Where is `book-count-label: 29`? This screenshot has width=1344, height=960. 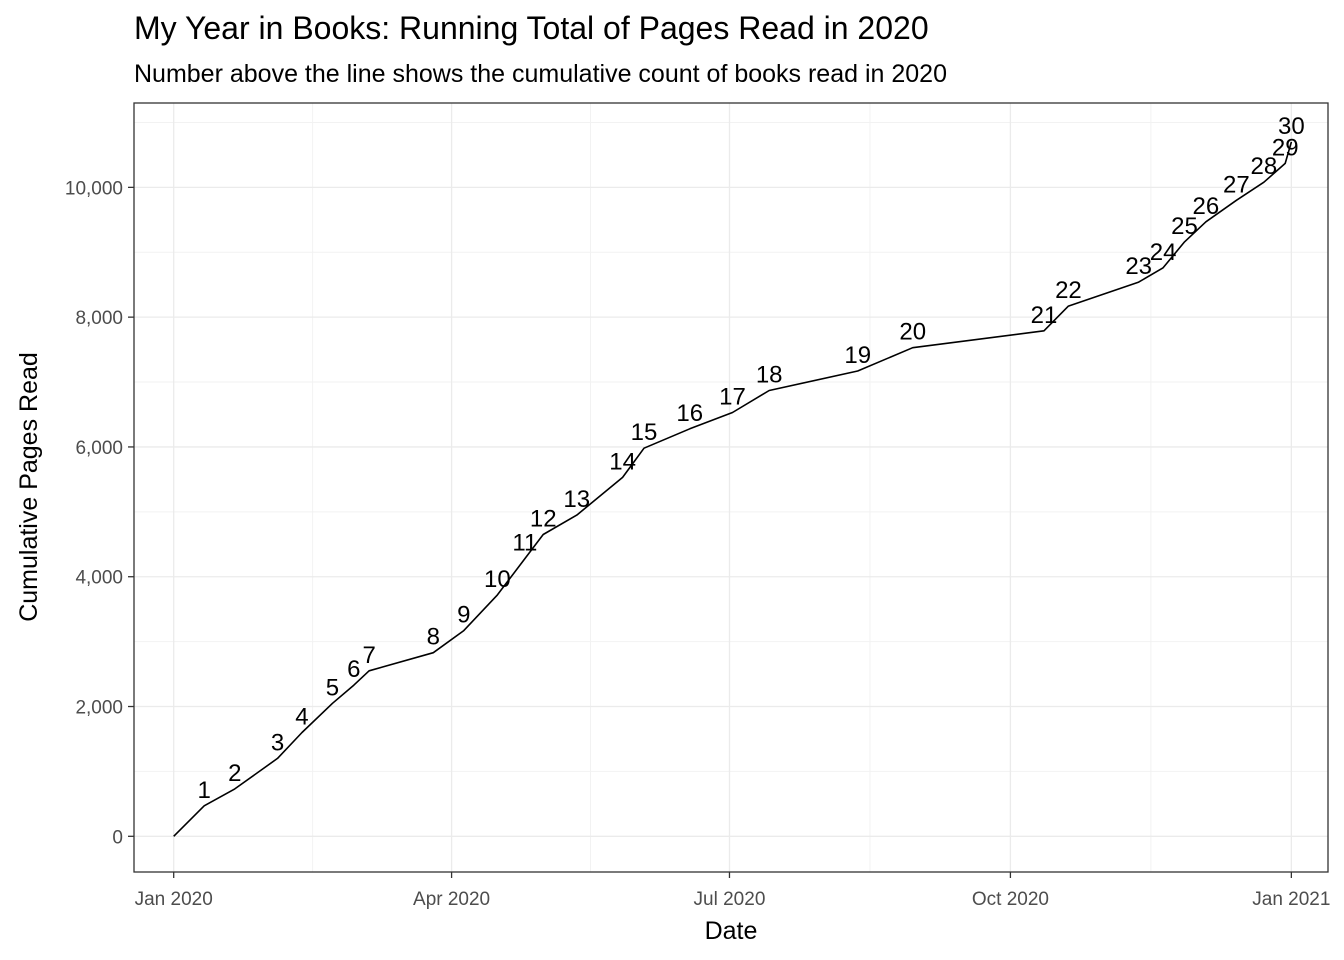
book-count-label: 29 is located at coordinates (1285, 147).